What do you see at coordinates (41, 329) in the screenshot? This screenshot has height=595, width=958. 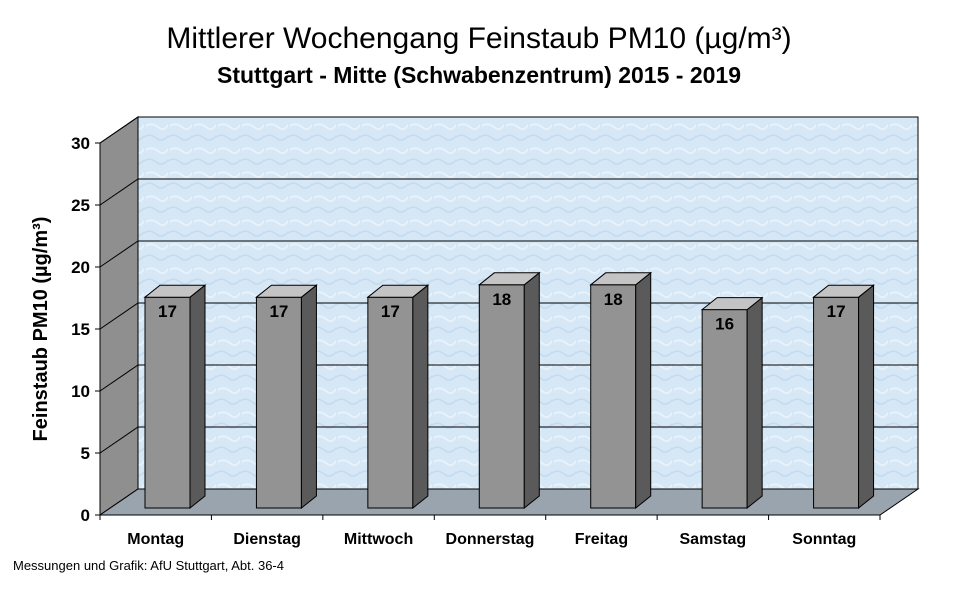 I see `y-axis-label: Feinstaub PM10 (µg/m³)` at bounding box center [41, 329].